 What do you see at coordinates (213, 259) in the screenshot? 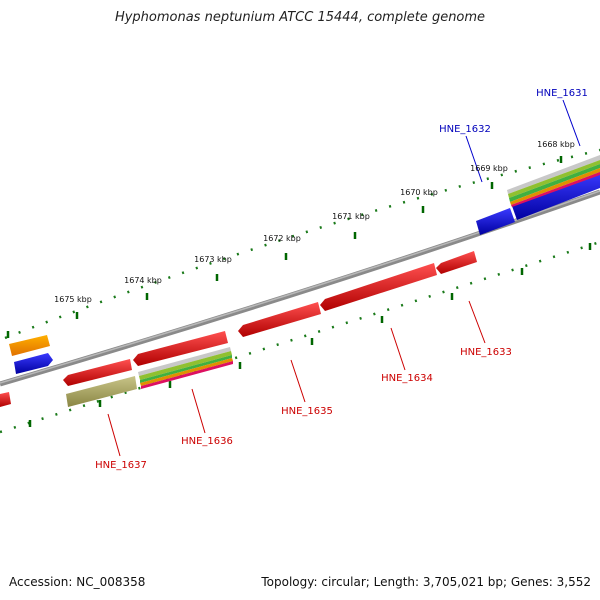
I see `scale-label-1673: 1673 kbp` at bounding box center [213, 259].